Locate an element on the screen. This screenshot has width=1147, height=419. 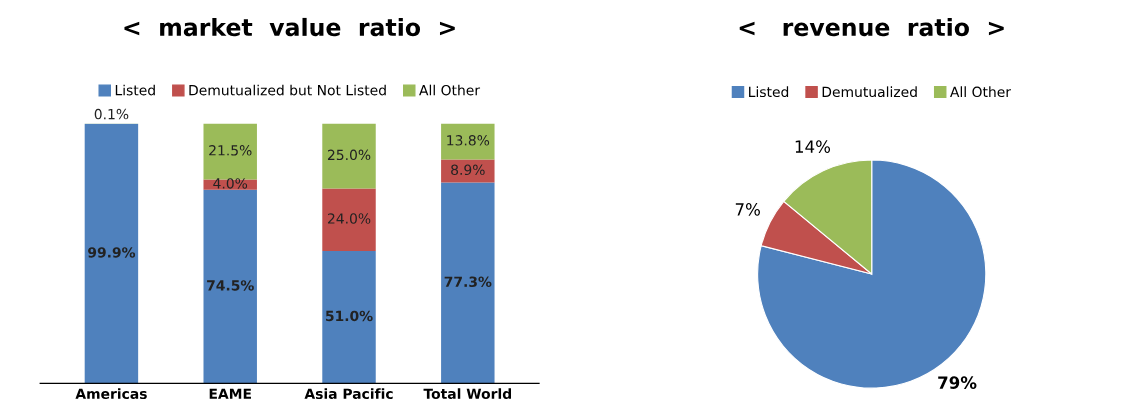
data-label: 8.9% is located at coordinates (468, 170).